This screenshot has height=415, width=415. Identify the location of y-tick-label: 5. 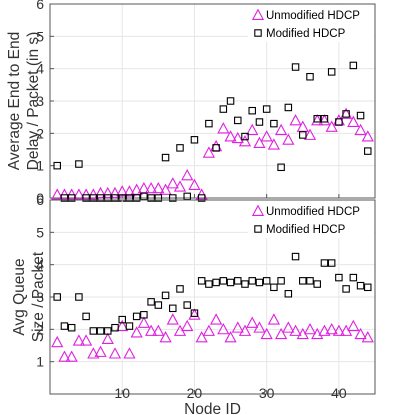
(40, 36).